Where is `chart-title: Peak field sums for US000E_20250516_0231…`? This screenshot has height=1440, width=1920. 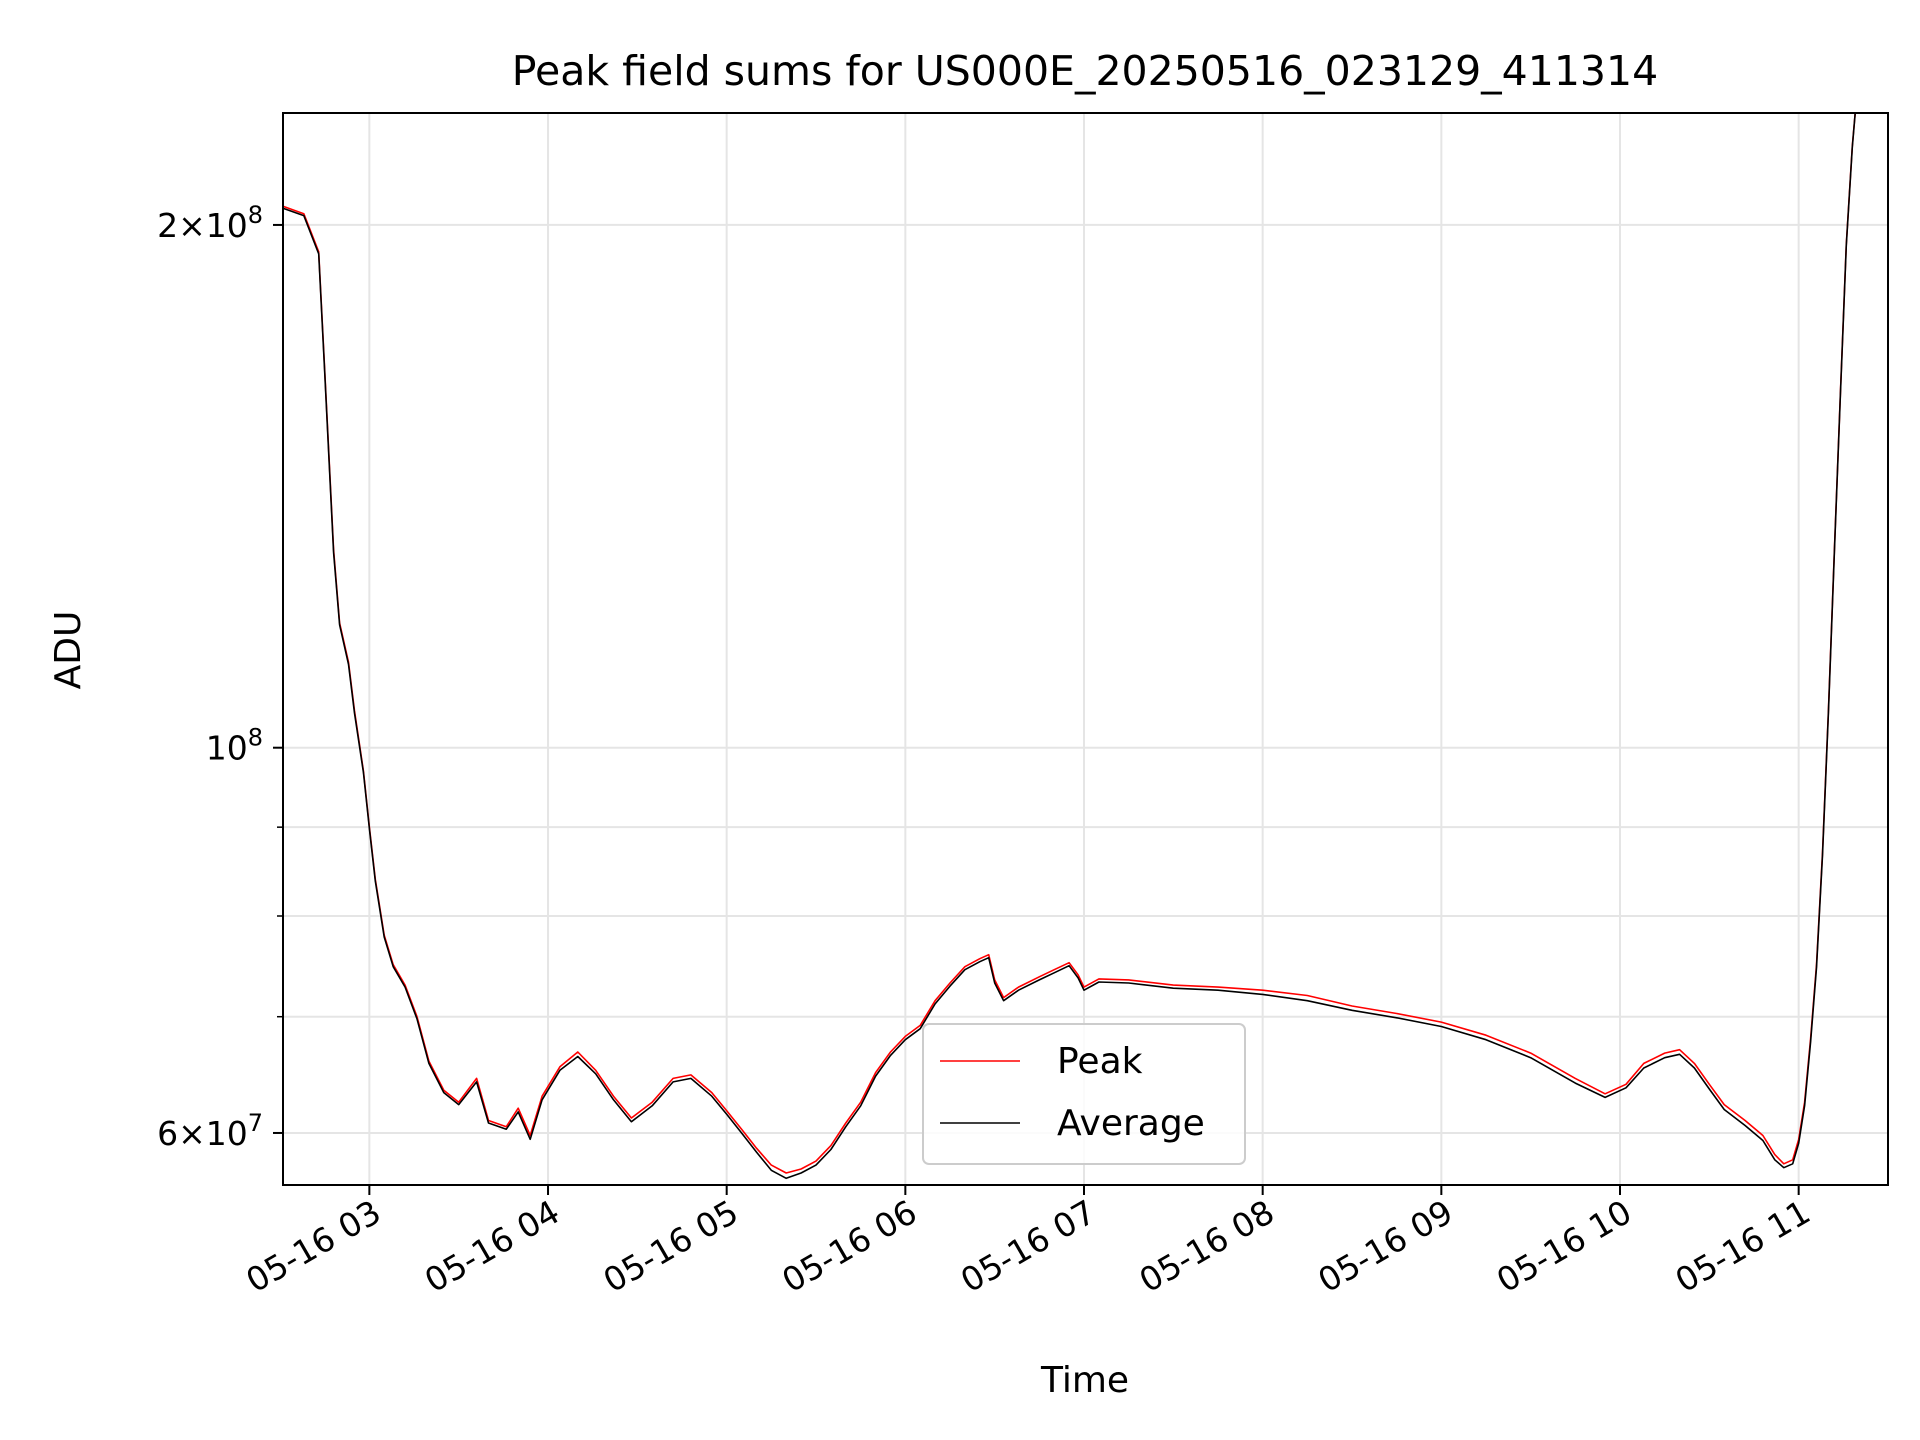
chart-title: Peak field sums for US000E_20250516_0231… is located at coordinates (1085, 71).